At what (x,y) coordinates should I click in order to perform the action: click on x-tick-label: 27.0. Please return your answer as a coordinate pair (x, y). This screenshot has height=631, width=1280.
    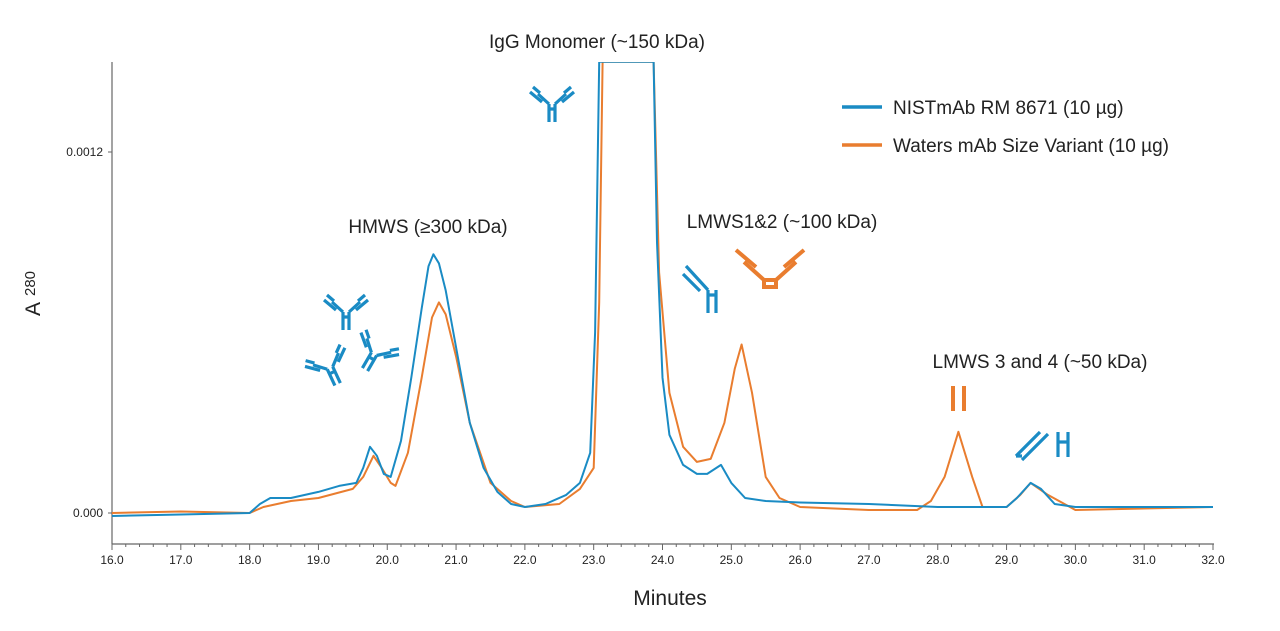
    Looking at the image, I should click on (869, 560).